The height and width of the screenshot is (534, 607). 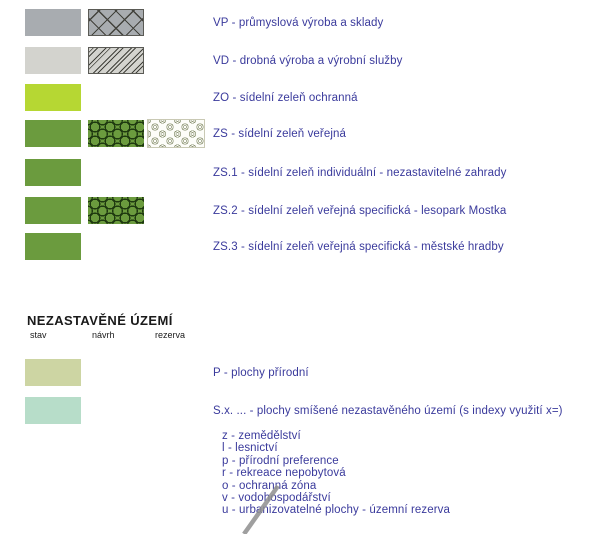 What do you see at coordinates (53, 372) in the screenshot?
I see `swatch-p-stav` at bounding box center [53, 372].